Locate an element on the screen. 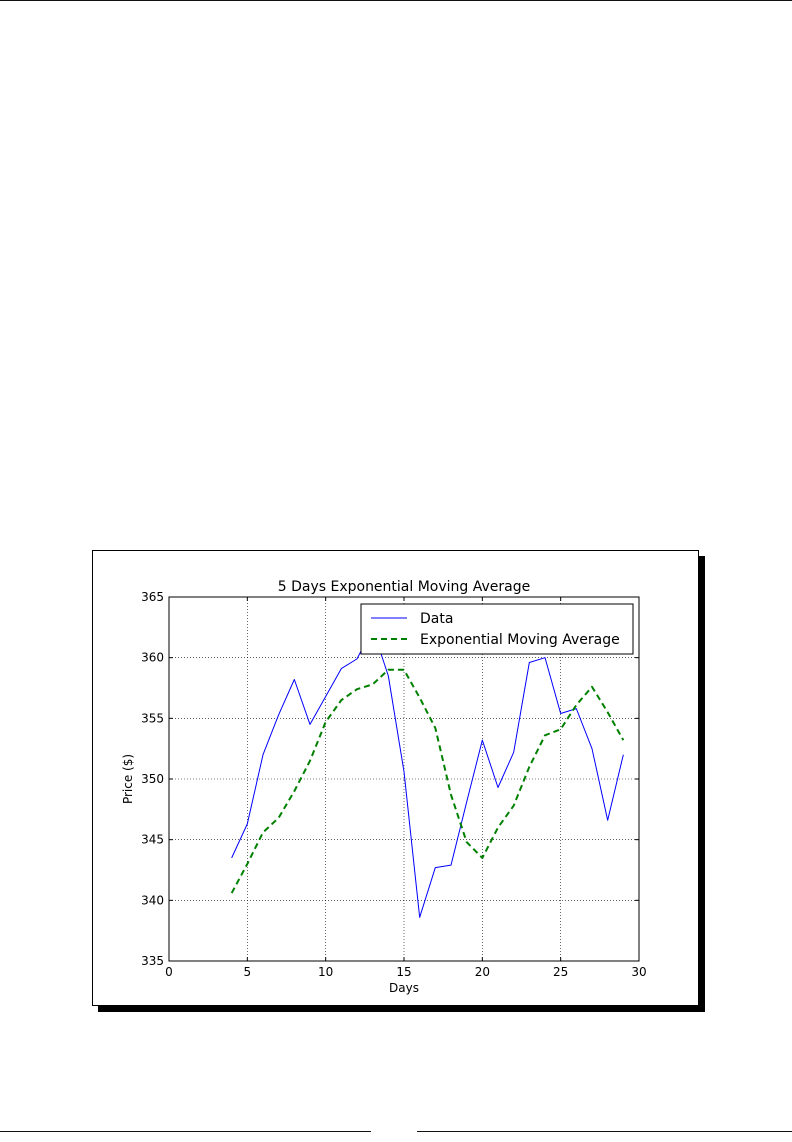 This screenshot has height=1142, width=792. series-line-data is located at coordinates (427, 773).